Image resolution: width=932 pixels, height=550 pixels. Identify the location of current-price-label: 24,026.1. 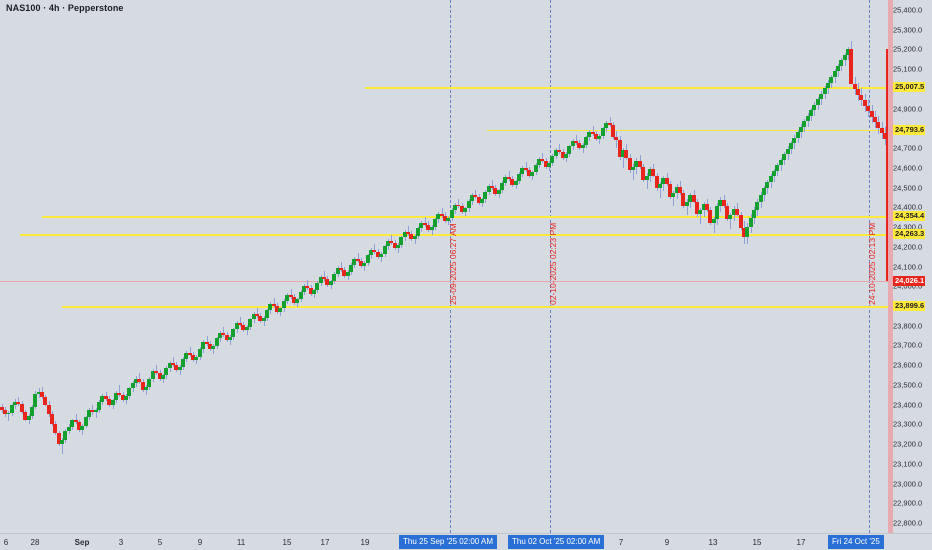
(909, 281).